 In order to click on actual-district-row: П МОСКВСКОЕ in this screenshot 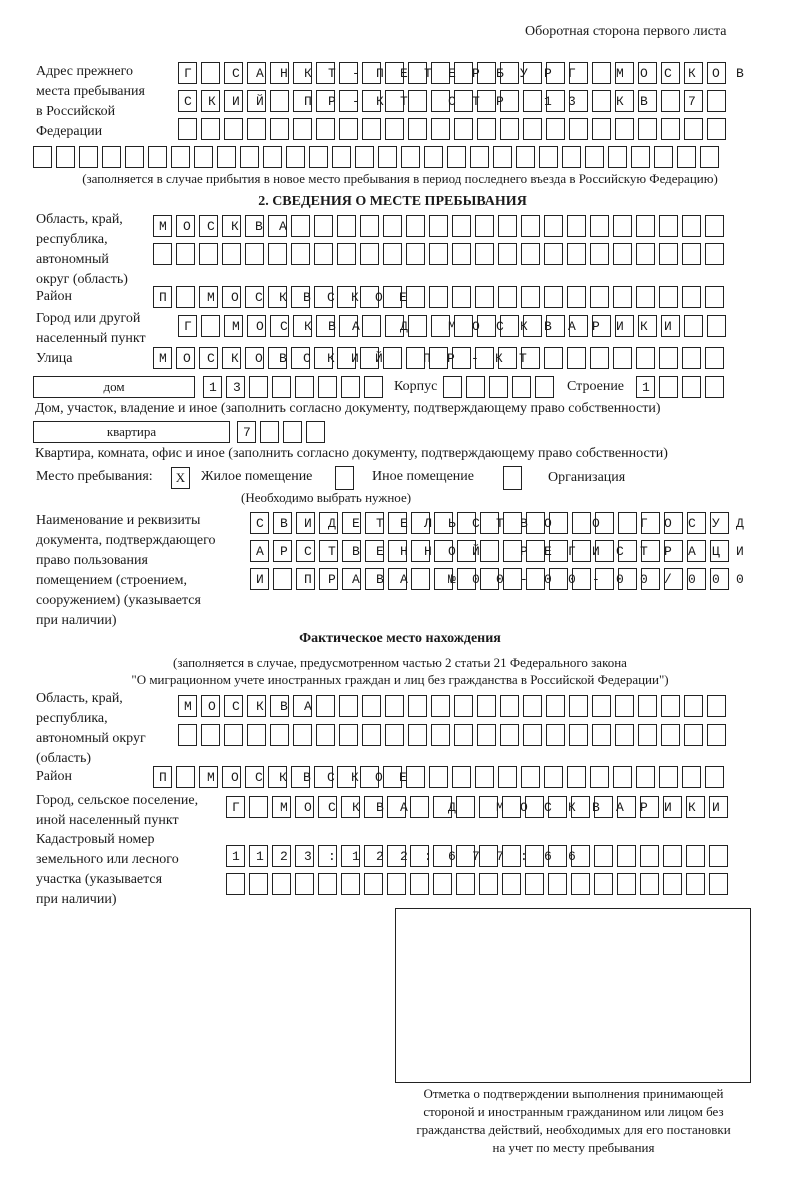, I will do `click(453, 777)`.